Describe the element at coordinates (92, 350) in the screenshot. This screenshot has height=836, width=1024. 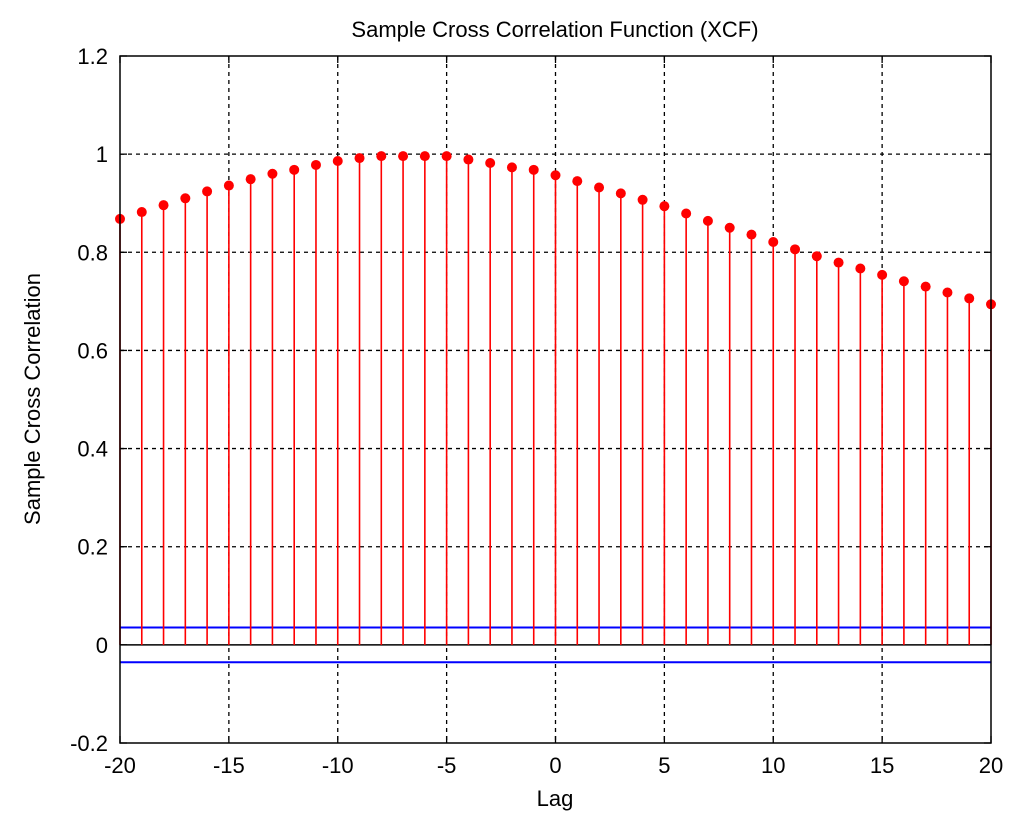
I see `y-tick-label: 0.6` at that location.